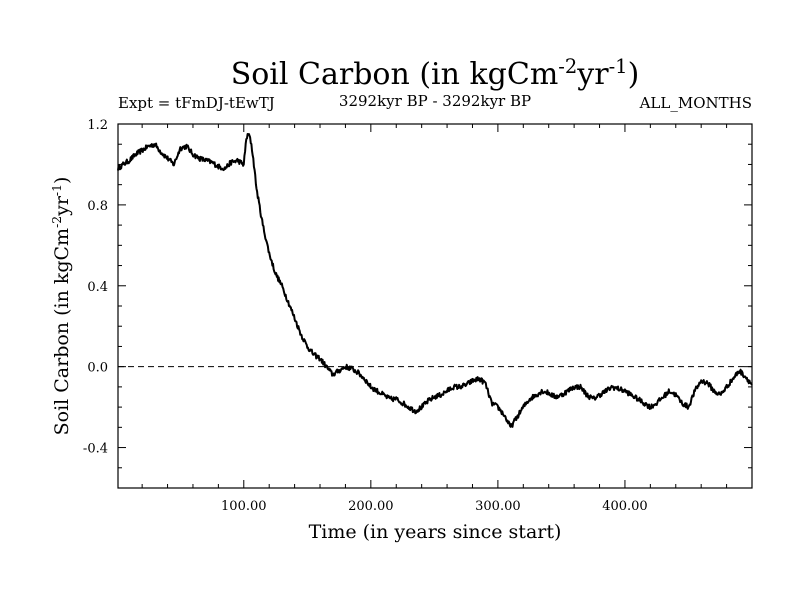 Image resolution: width=800 pixels, height=600 pixels. Describe the element at coordinates (196, 103) in the screenshot. I see `subtitle-experiment: Expt = tFmDJ-tEwTJ` at that location.